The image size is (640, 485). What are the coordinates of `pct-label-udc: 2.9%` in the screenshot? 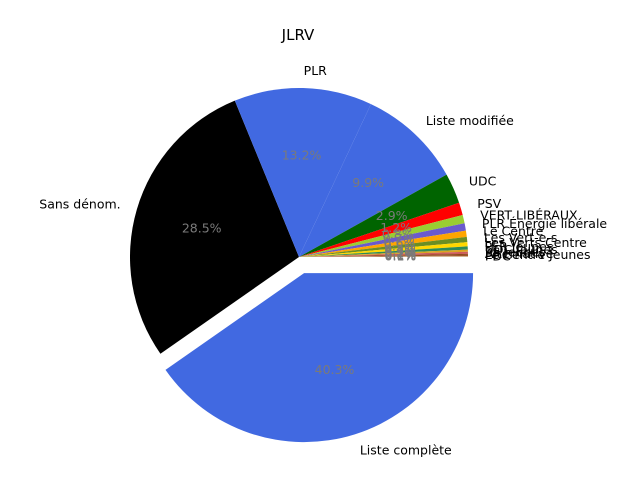 It's located at (392, 215).